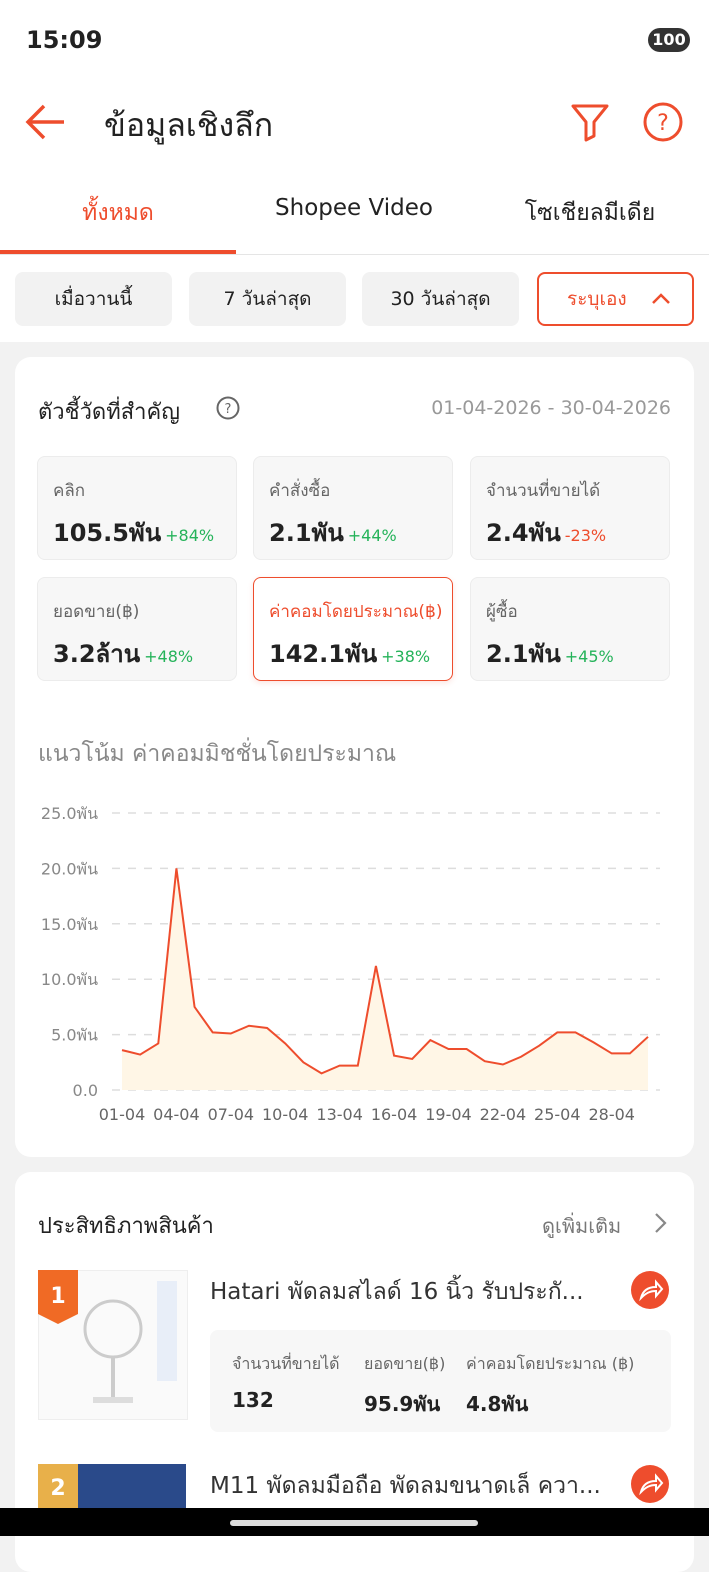 The height and width of the screenshot is (1572, 709). I want to click on x-tick-label: 07-04, so click(231, 1114).